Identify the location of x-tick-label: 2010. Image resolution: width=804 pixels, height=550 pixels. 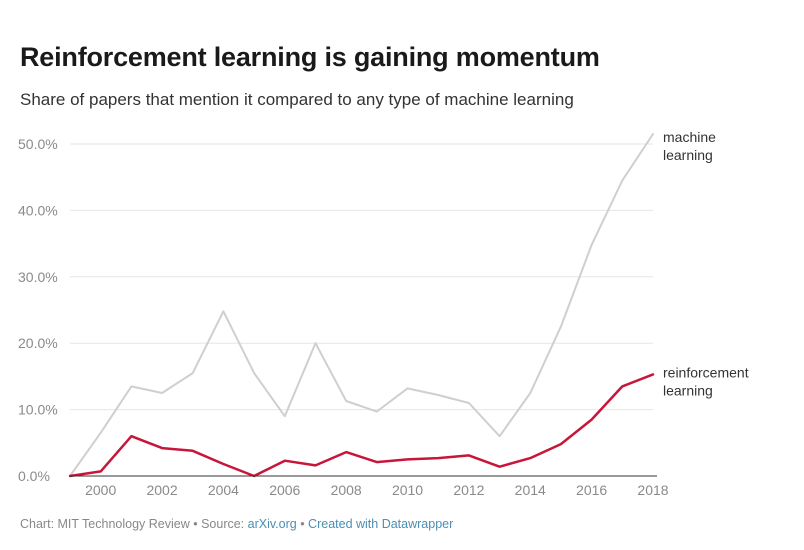
(407, 490).